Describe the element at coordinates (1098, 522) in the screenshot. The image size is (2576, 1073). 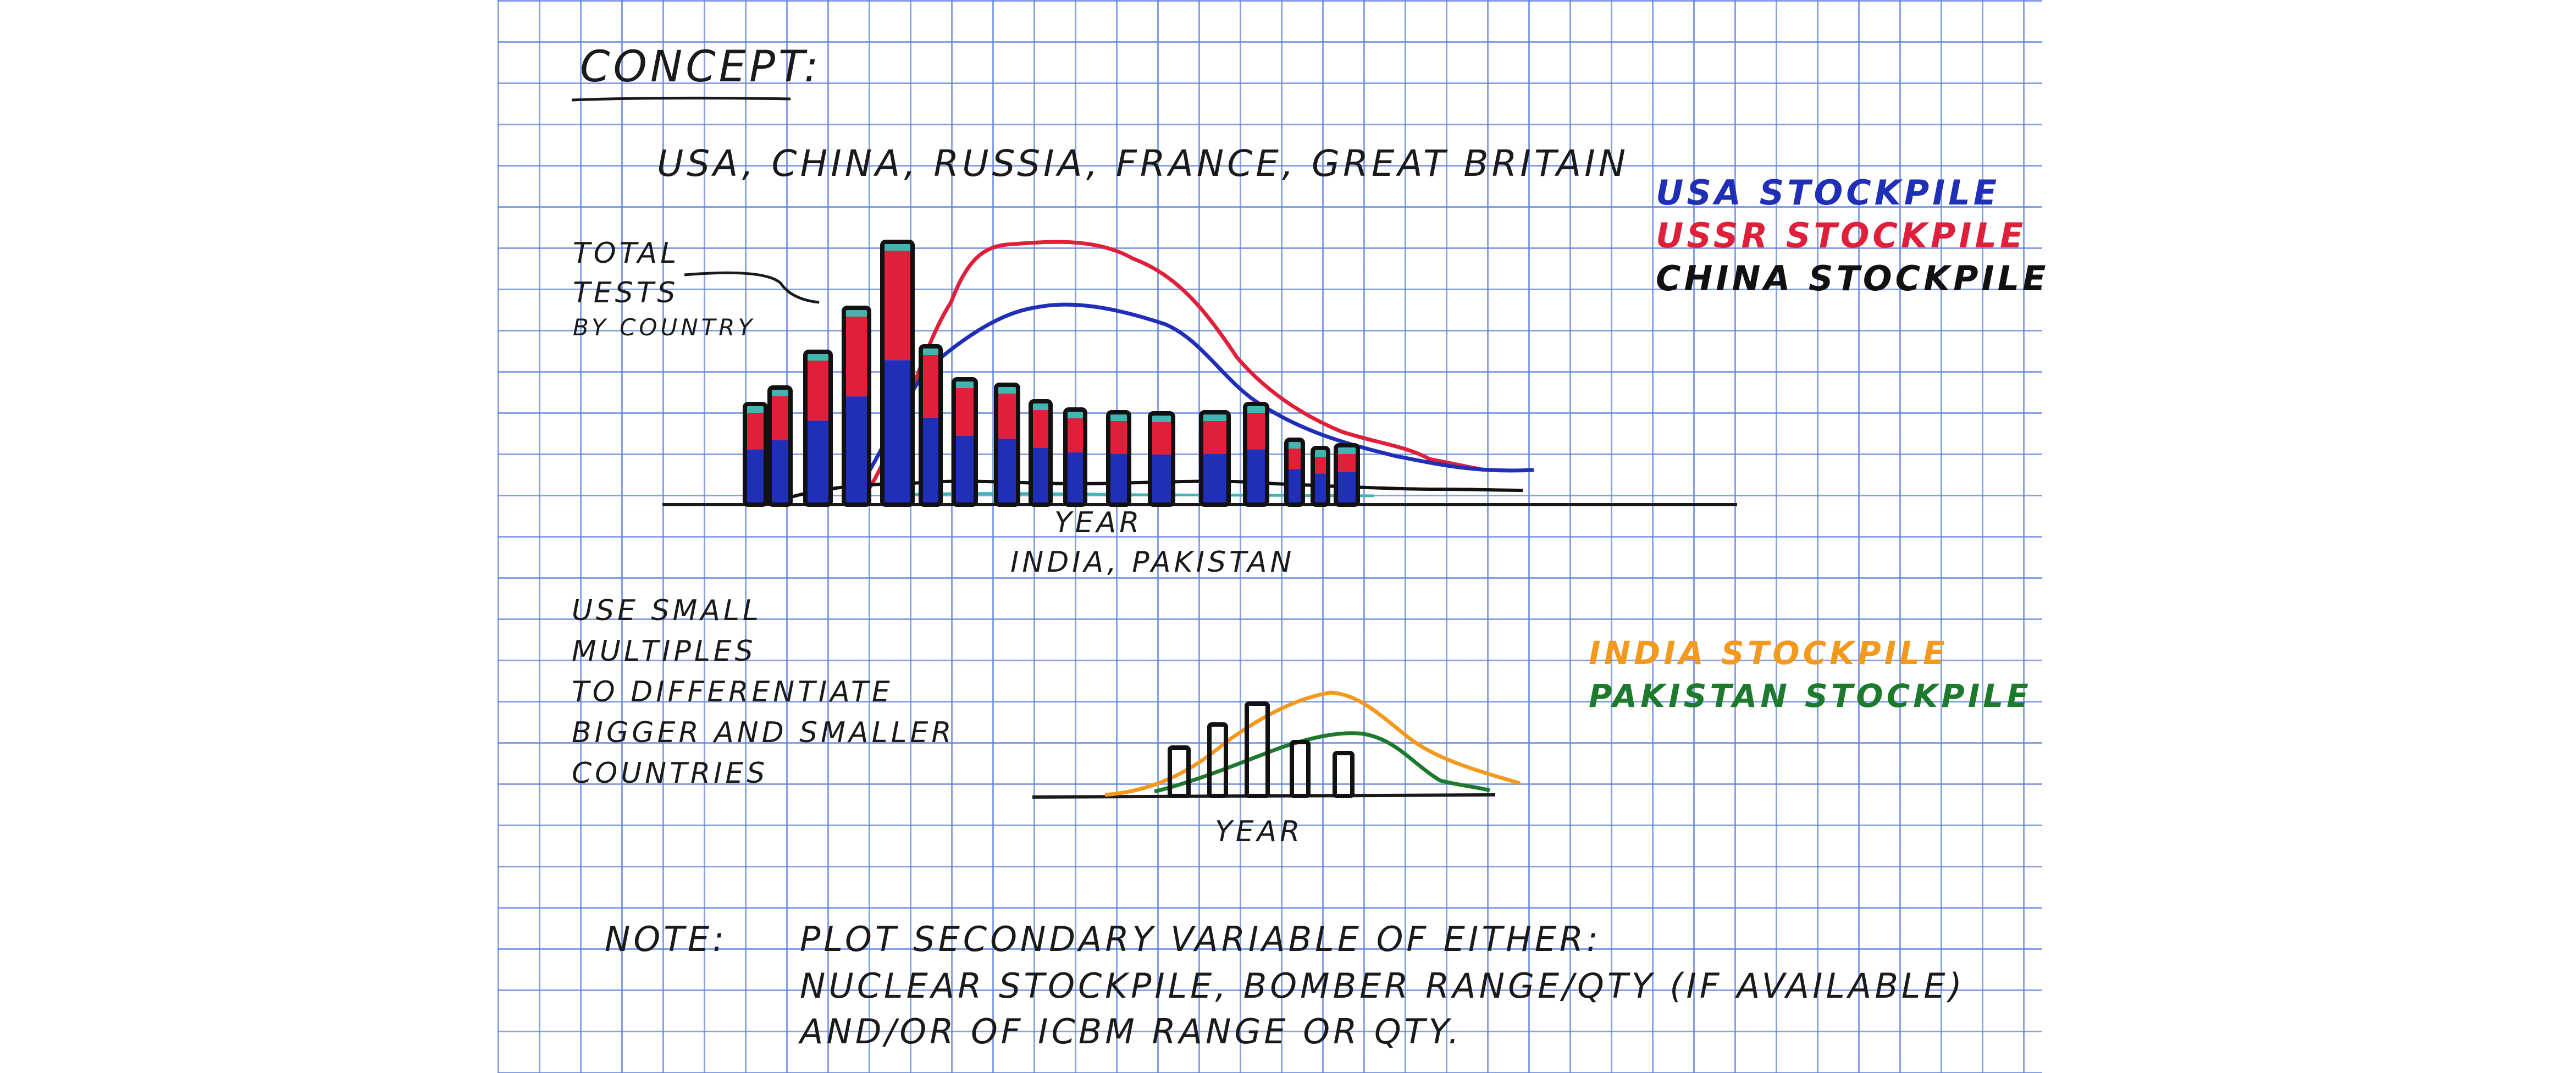
I see `year-label-top: YEAR` at that location.